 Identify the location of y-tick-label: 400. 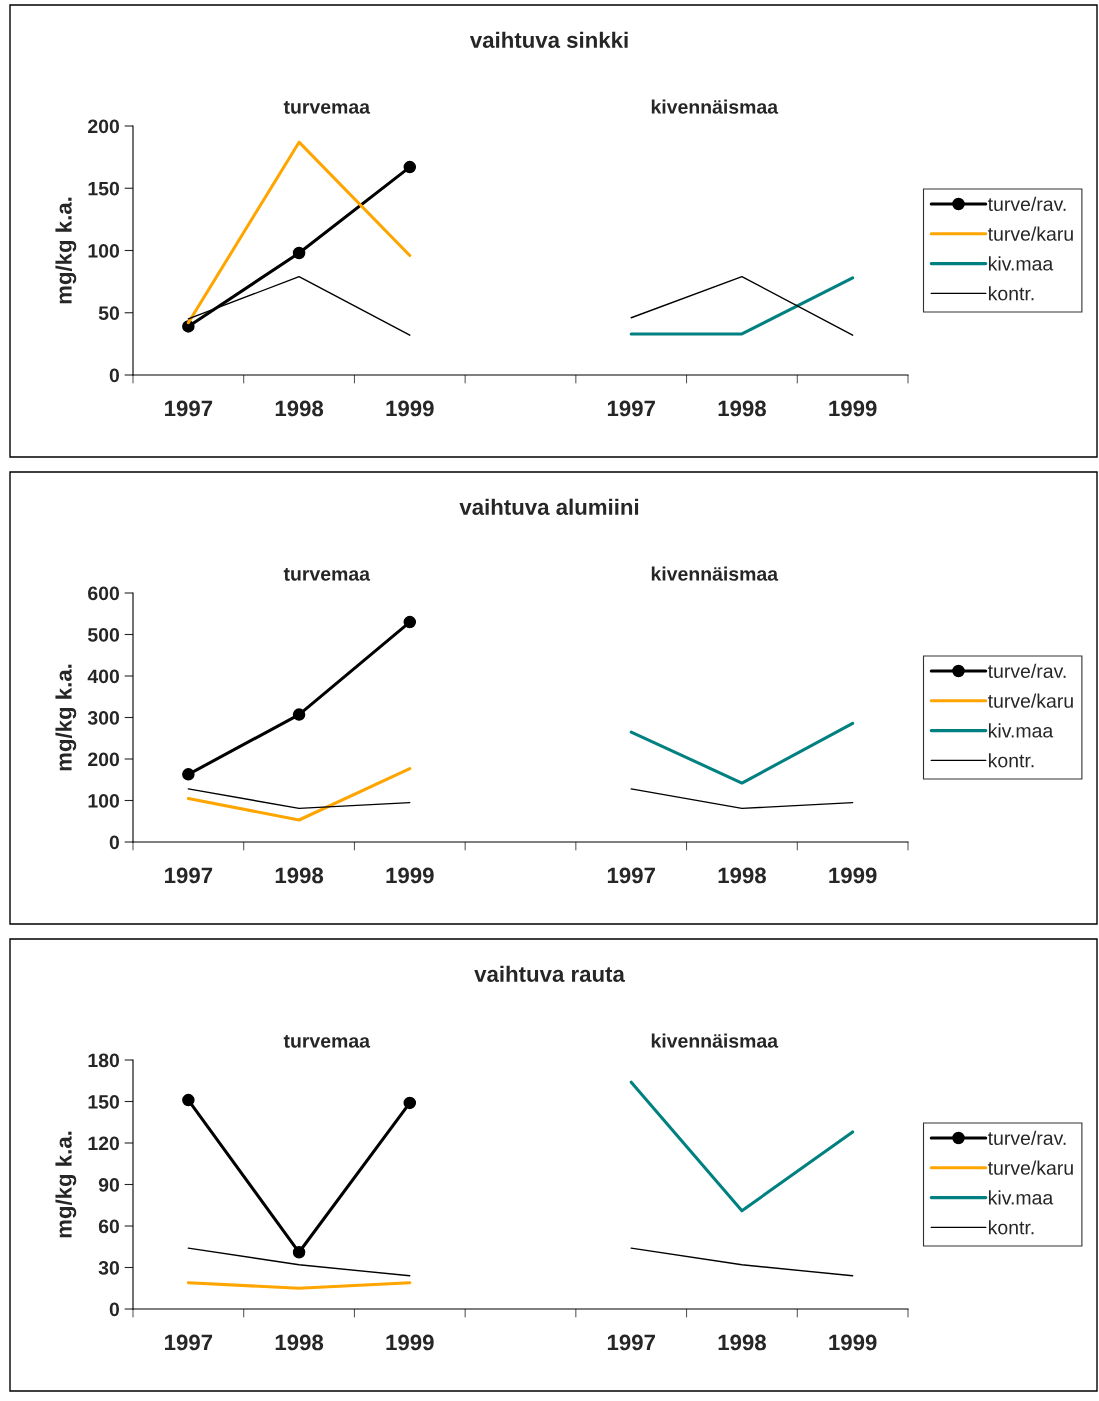
(103, 676).